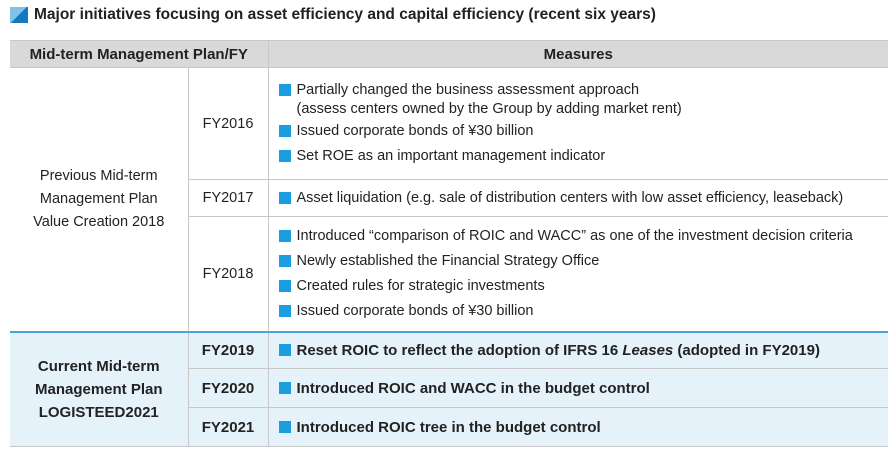  Describe the element at coordinates (577, 54) in the screenshot. I see `header-cell: Measures` at that location.